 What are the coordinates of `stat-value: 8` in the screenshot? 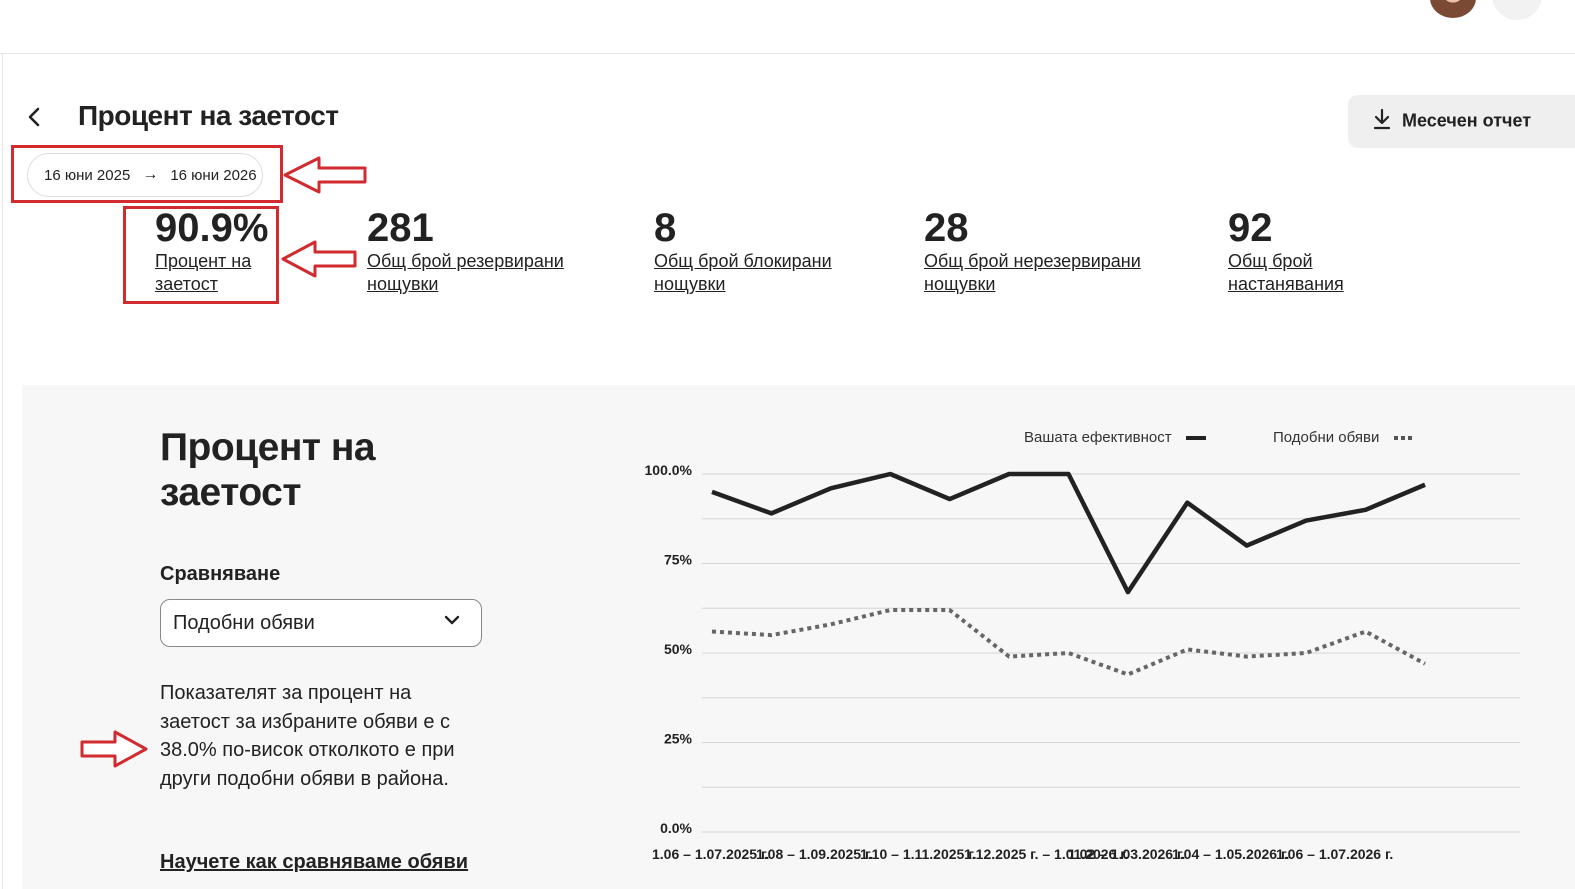 It's located at (665, 228).